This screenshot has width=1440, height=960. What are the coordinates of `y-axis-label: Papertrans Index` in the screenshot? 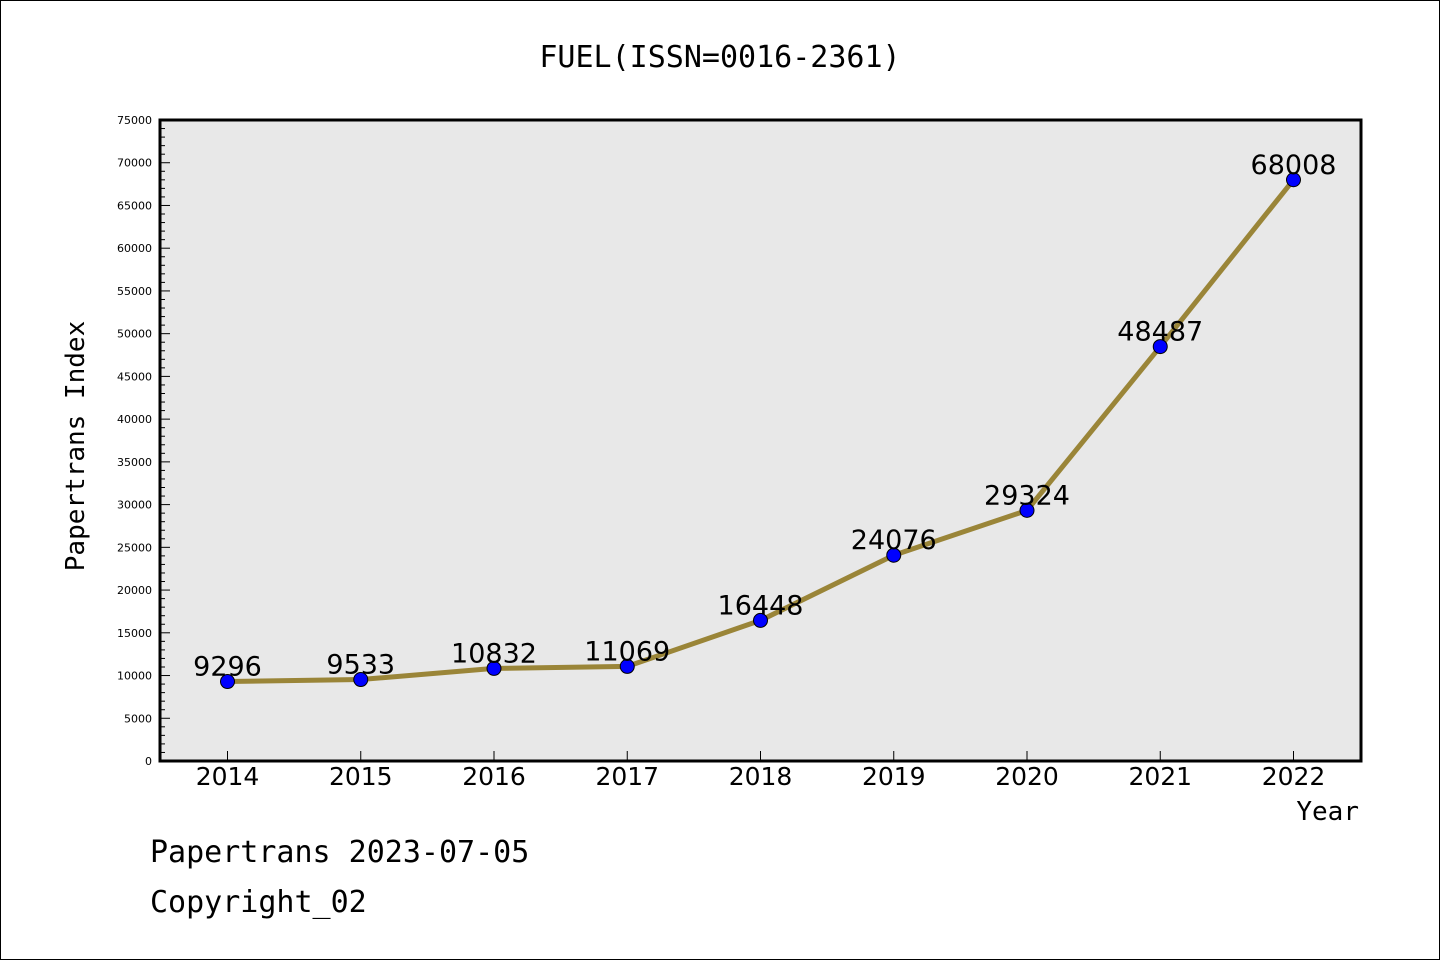 It's located at (76, 446).